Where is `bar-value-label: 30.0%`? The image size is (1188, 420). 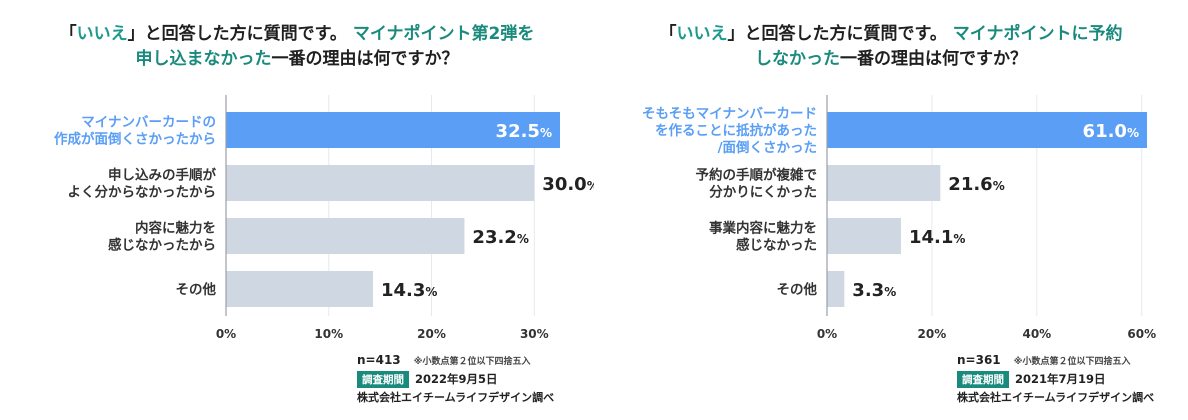
bar-value-label: 30.0% is located at coordinates (568, 184).